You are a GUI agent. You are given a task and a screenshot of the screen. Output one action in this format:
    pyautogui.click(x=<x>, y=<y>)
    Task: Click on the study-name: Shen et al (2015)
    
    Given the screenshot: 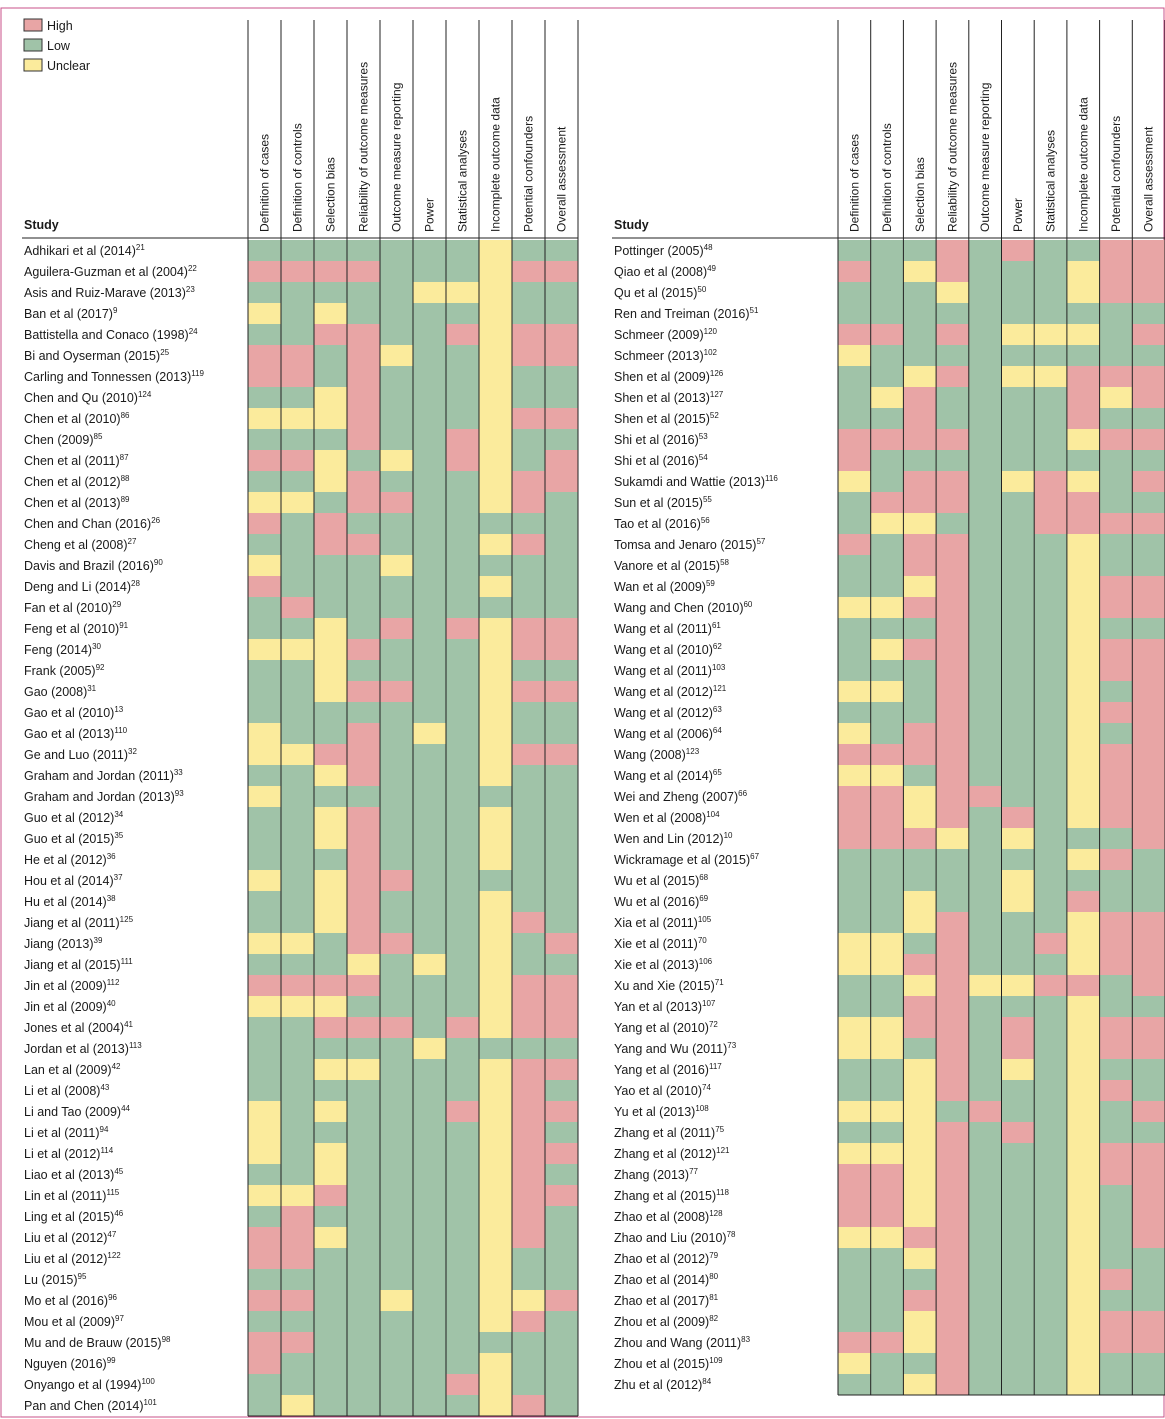 What is the action you would take?
    pyautogui.click(x=662, y=419)
    